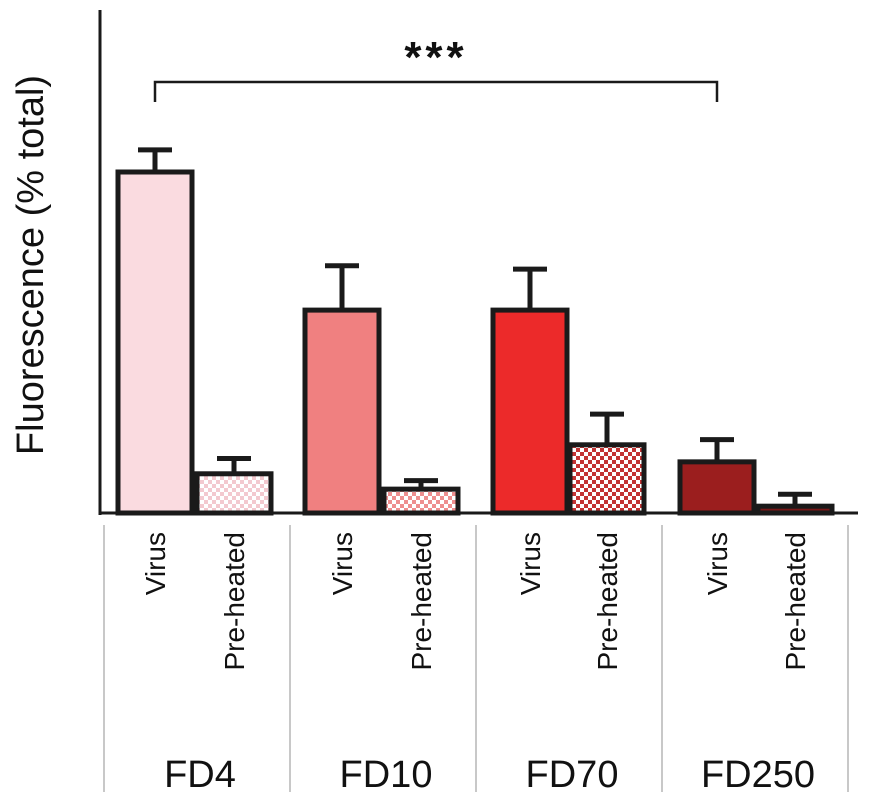 The width and height of the screenshot is (873, 805). I want to click on group-label: FD70, so click(572, 775).